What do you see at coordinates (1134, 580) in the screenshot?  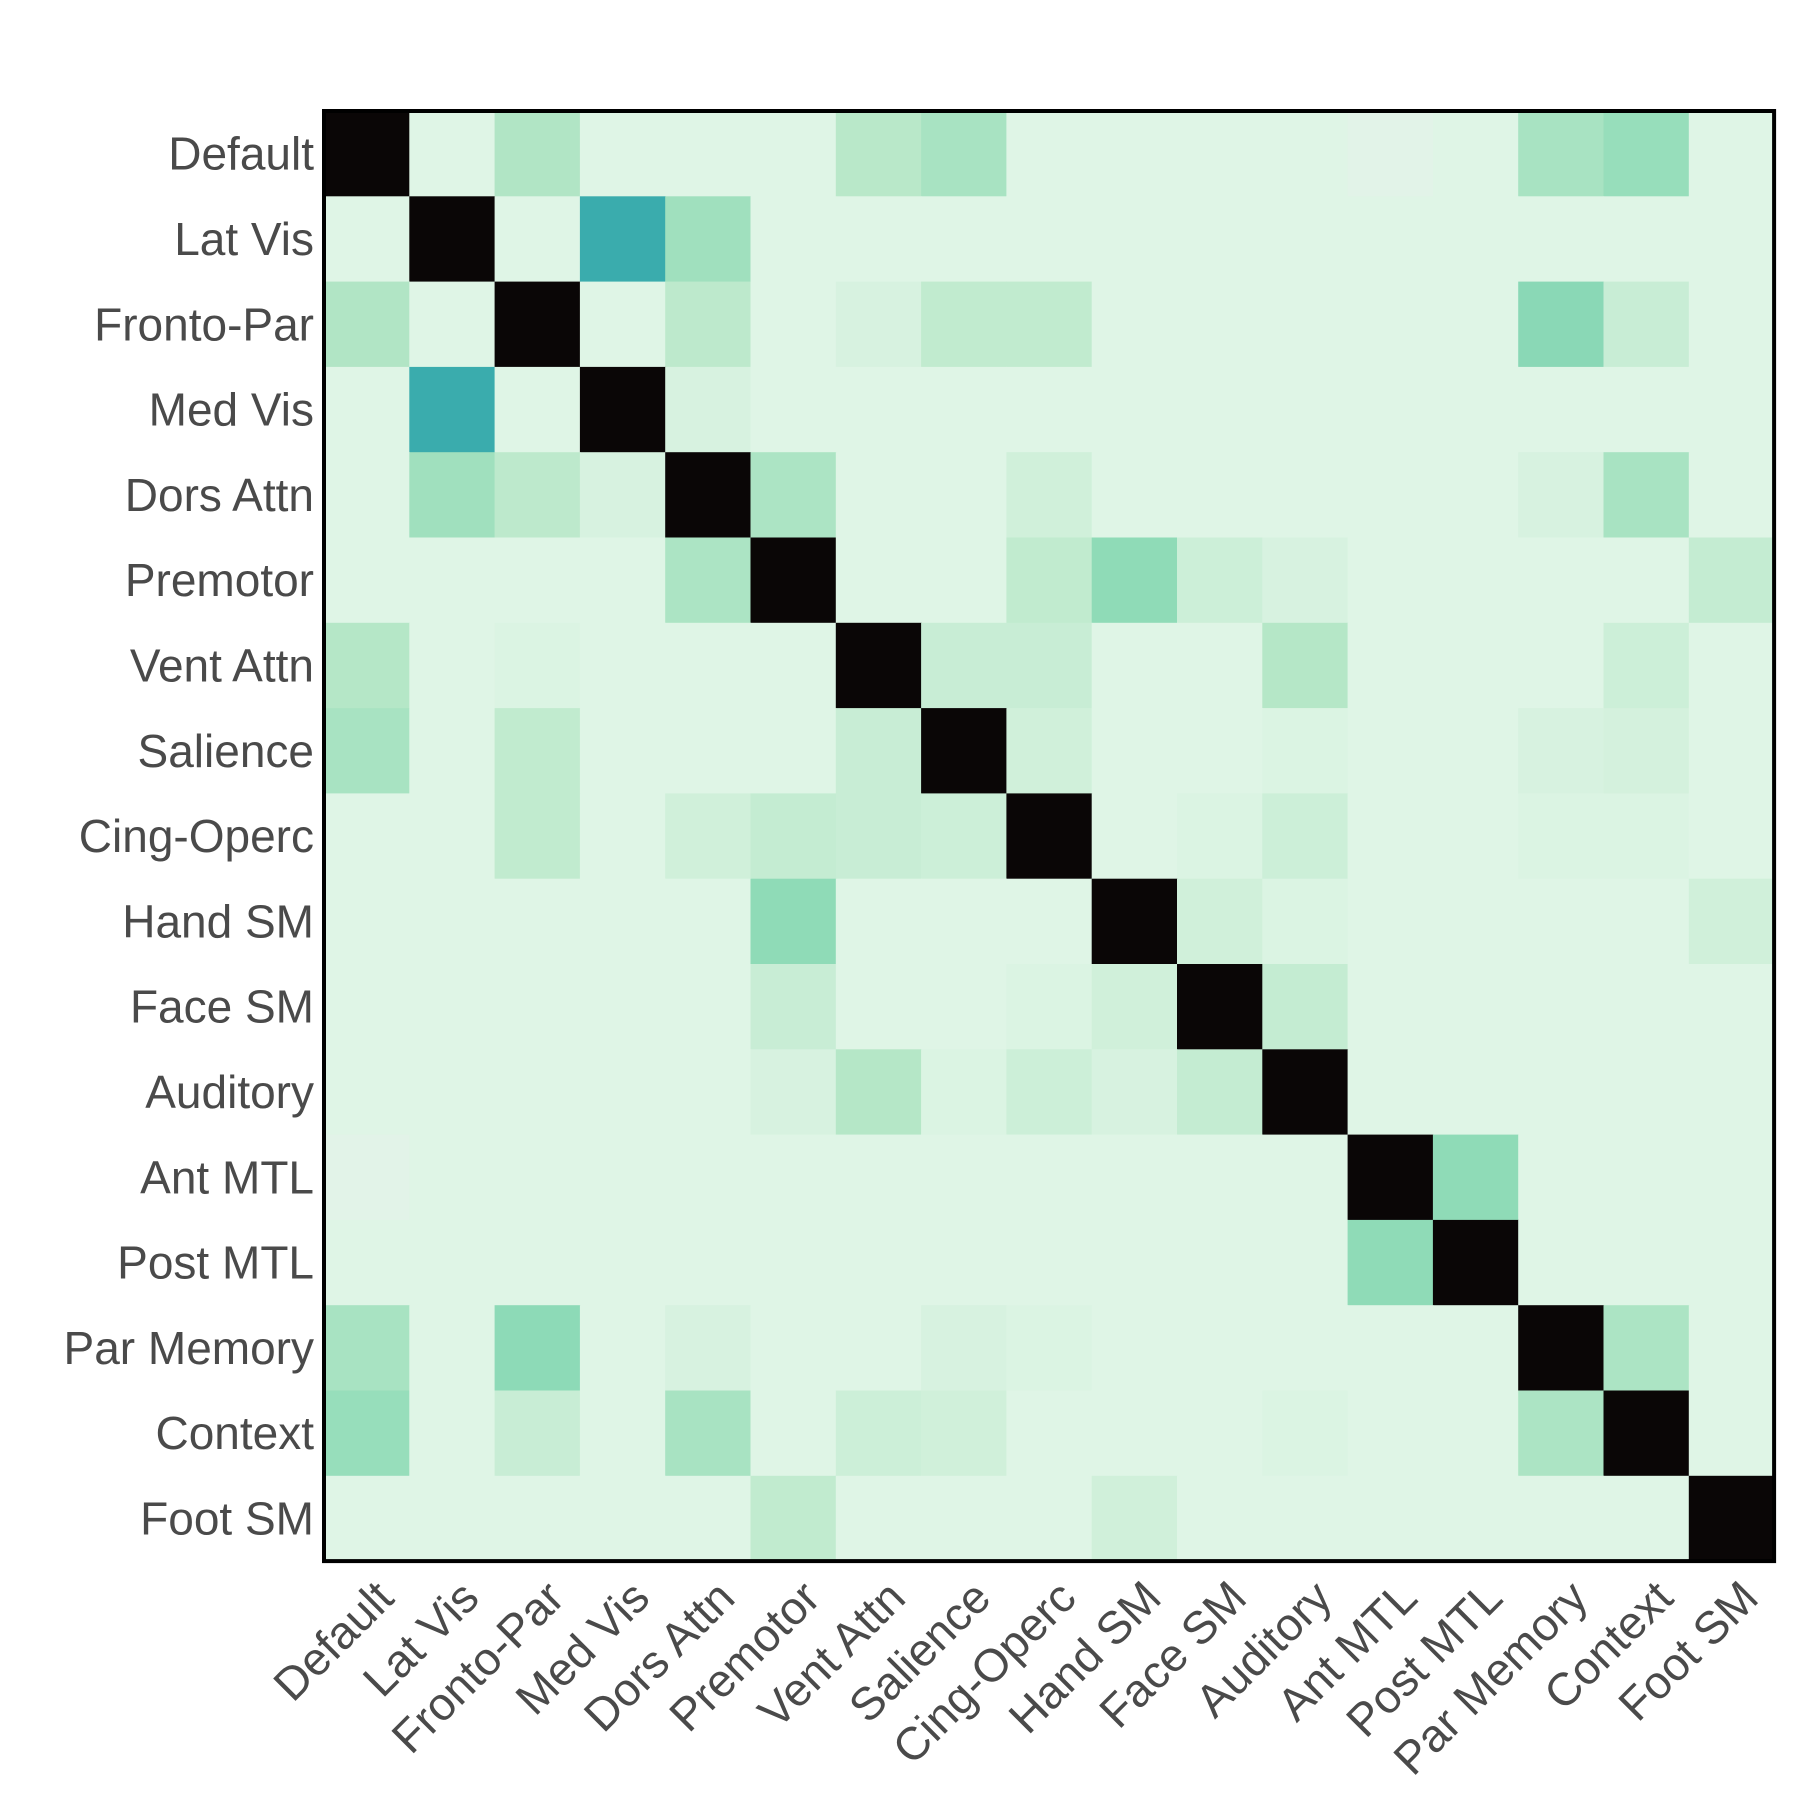 I see `heatmap-cell-premotor-hand-sm` at bounding box center [1134, 580].